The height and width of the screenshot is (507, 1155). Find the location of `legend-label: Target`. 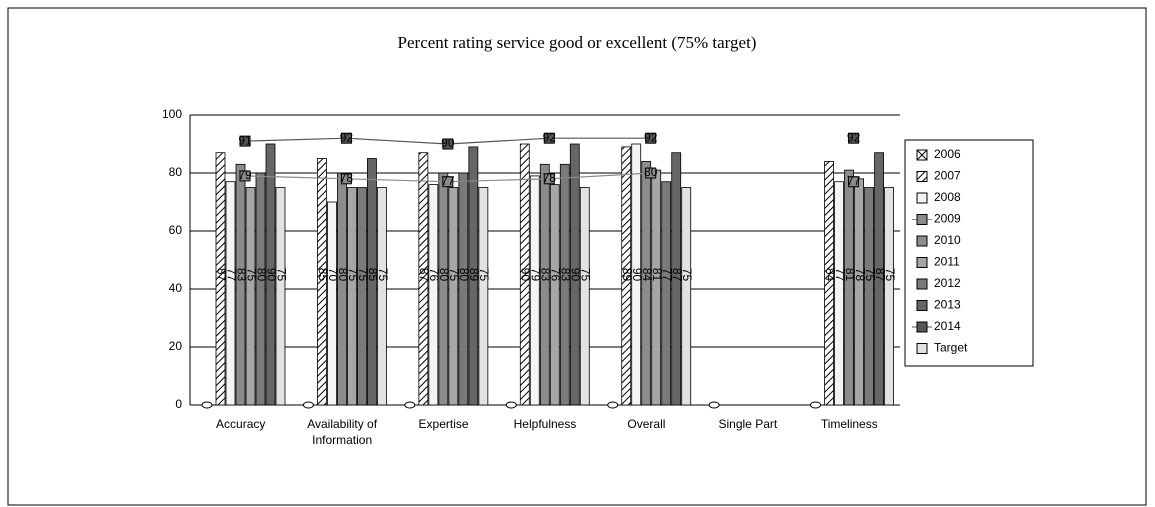

legend-label: Target is located at coordinates (951, 348).